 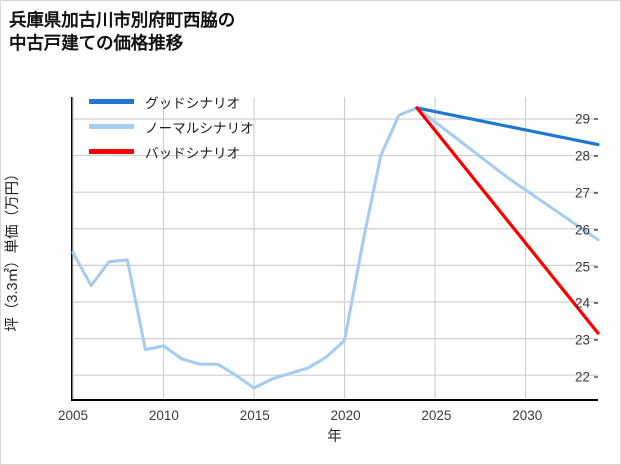 I want to click on y-tick-label: 22, so click(x=582, y=377).